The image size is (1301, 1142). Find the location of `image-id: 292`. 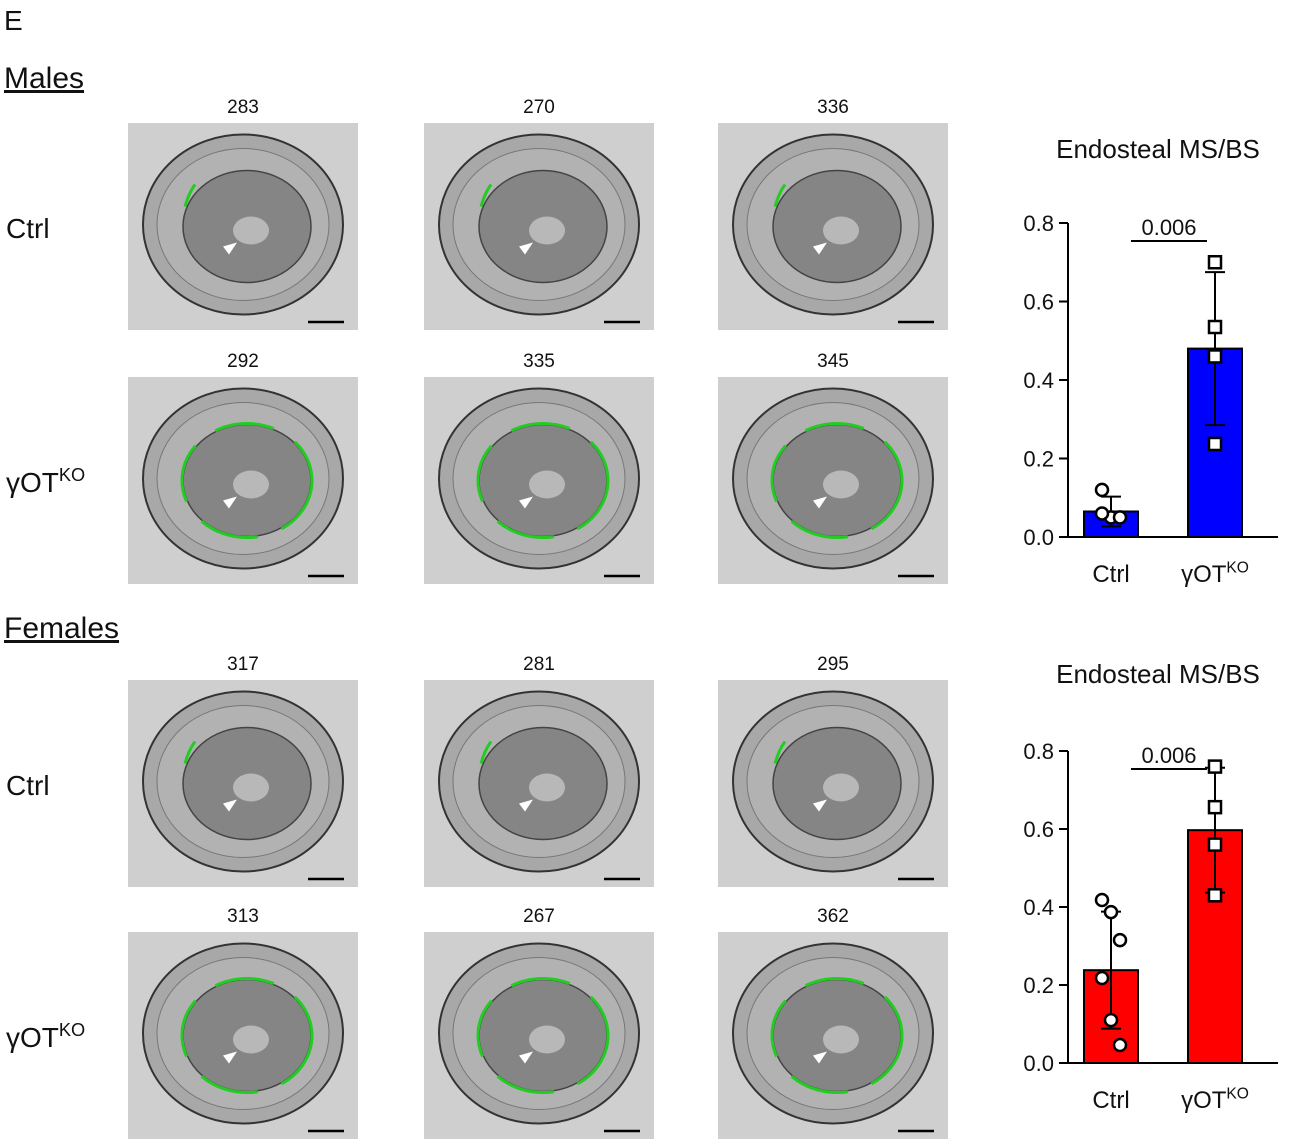

image-id: 292 is located at coordinates (243, 361).